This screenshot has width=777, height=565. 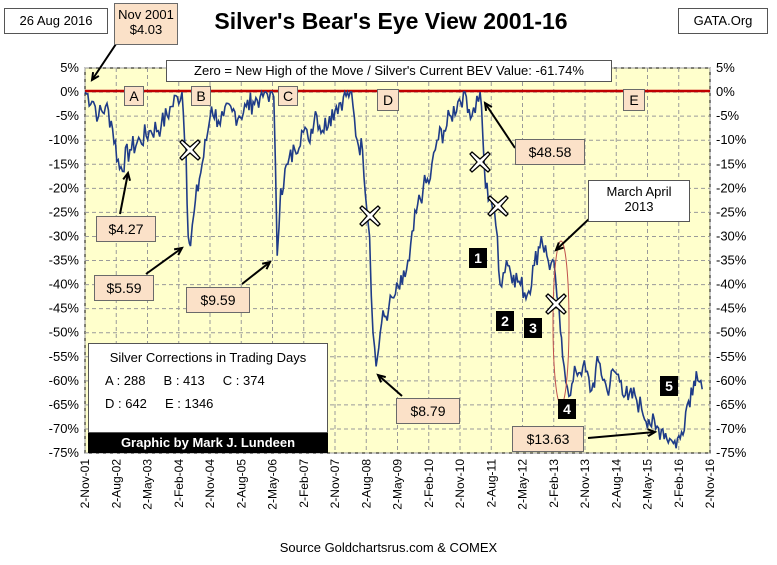 I want to click on y-tick-label-left: -5%, so click(x=68, y=115).